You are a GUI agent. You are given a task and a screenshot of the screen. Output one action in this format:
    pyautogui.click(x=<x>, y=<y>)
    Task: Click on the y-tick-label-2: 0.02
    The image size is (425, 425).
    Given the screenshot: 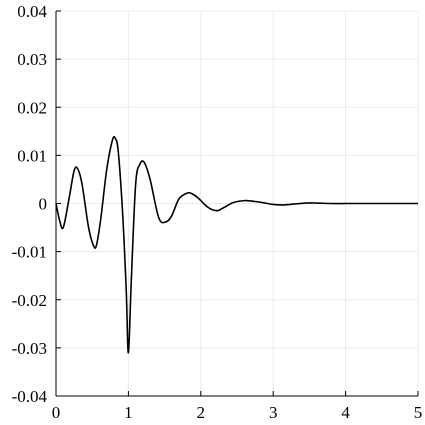 What is the action you would take?
    pyautogui.click(x=32, y=107)
    